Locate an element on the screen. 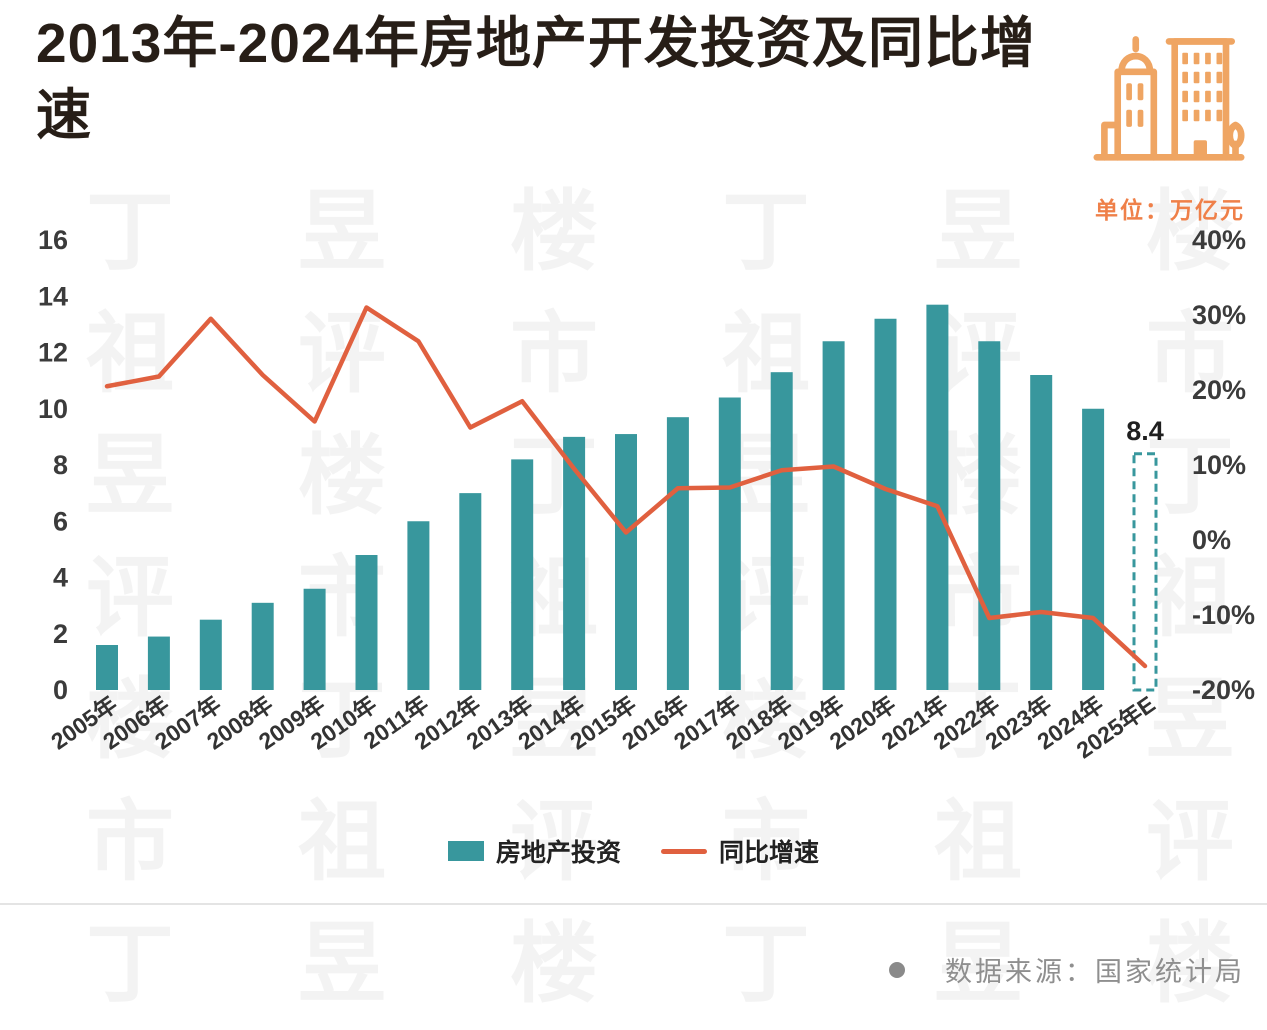  bar-2024年 is located at coordinates (1093, 549).